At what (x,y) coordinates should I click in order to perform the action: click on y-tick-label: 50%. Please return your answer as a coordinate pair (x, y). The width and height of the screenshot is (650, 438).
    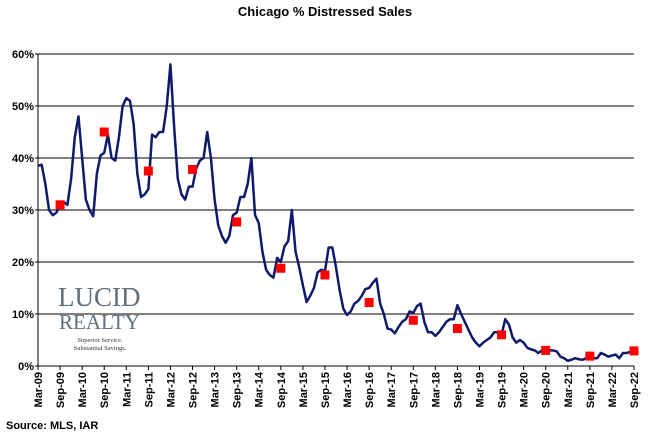
    Looking at the image, I should click on (23, 107).